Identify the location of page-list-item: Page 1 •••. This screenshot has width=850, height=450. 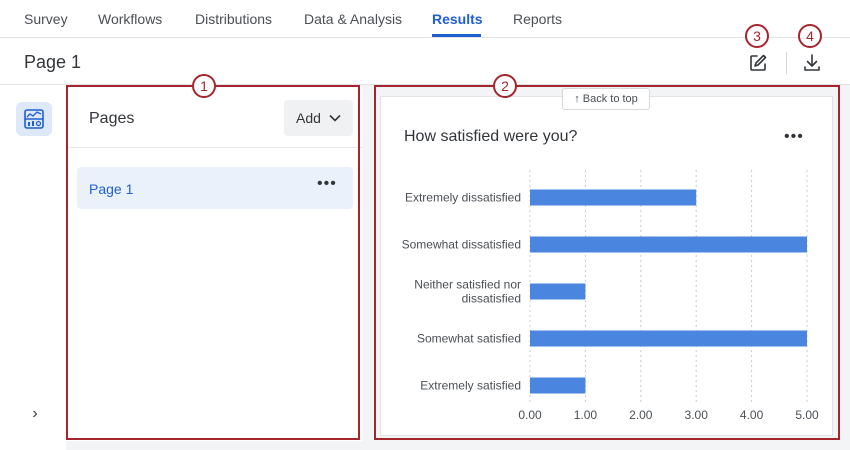
(215, 188).